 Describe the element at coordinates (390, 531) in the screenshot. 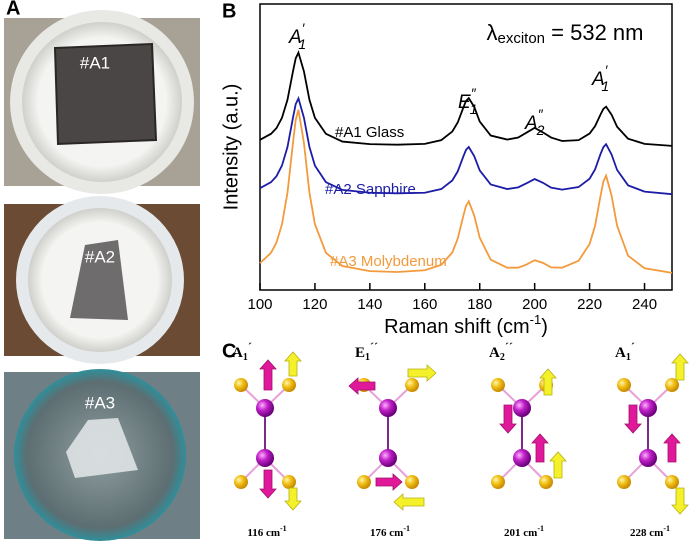

I see `mode-frequency: 176 cm-1` at that location.